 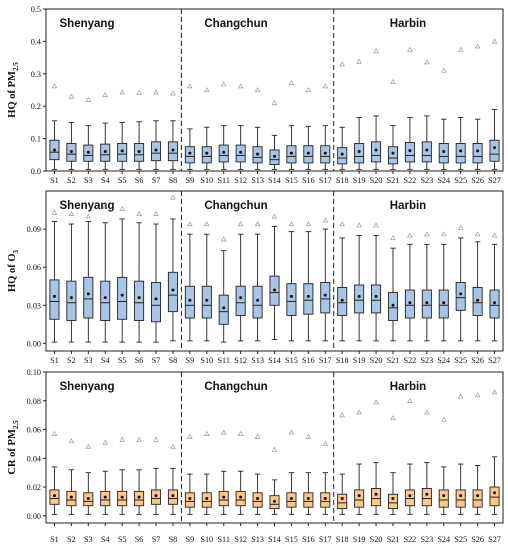 What do you see at coordinates (240, 281) in the screenshot?
I see `box-S12` at bounding box center [240, 281].